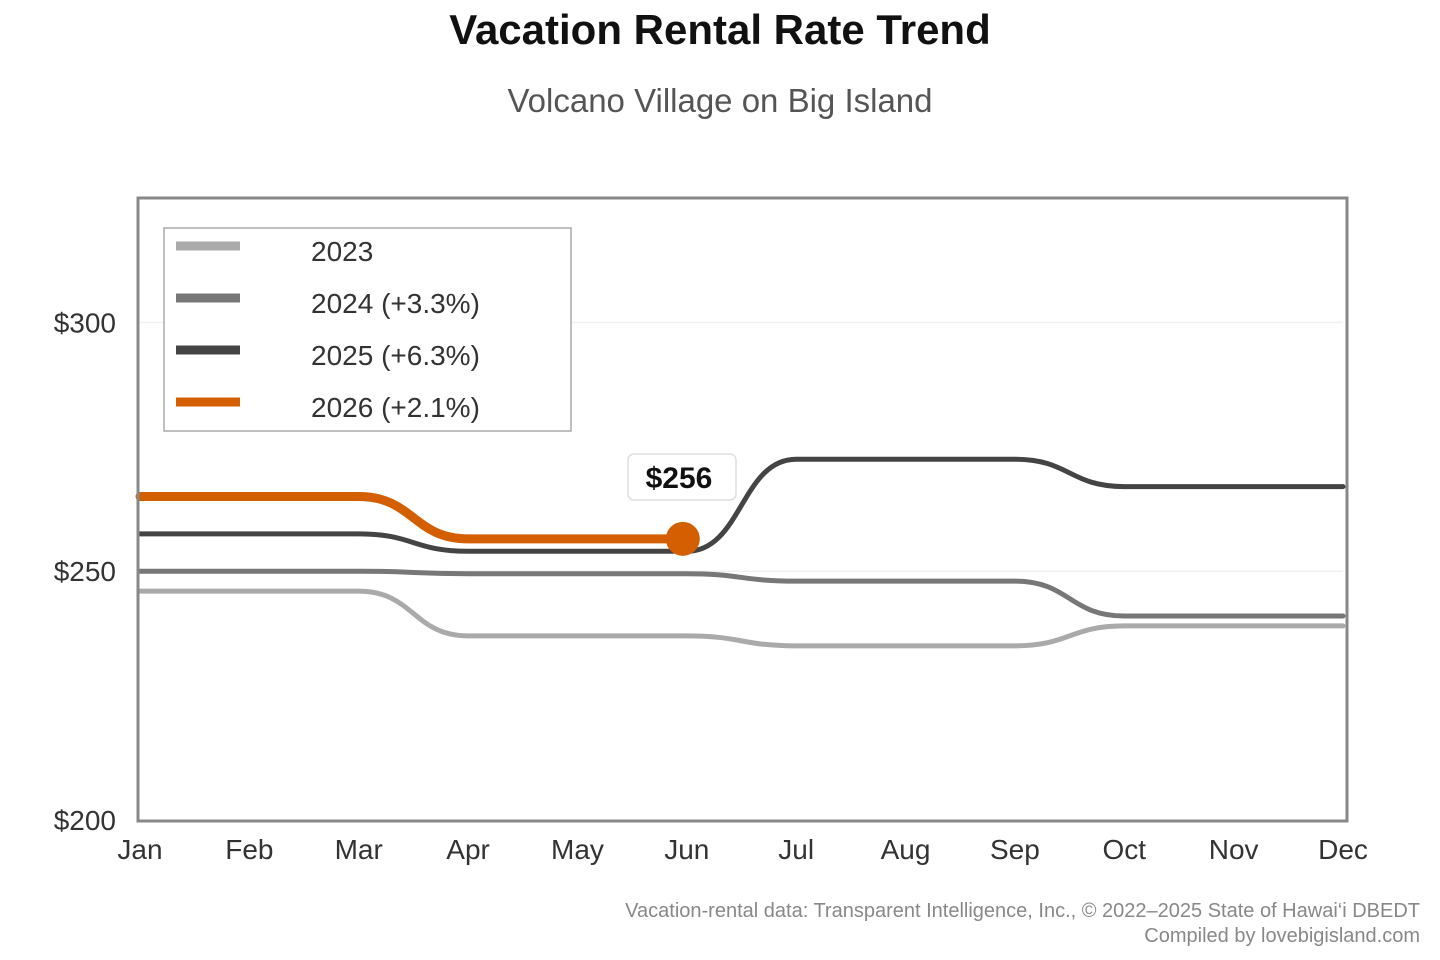  Describe the element at coordinates (413, 518) in the screenshot. I see `series-line-2026` at that location.